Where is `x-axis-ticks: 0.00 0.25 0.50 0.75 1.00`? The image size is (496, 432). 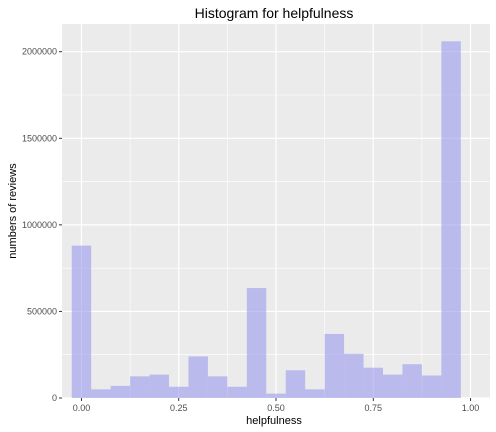
x-axis-ticks: 0.00 0.25 0.50 0.75 1.00 is located at coordinates (276, 405).